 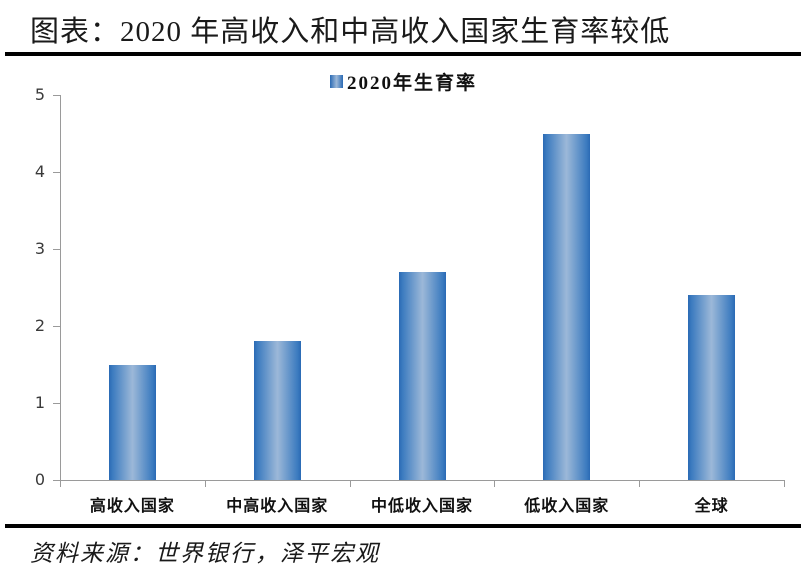 What do you see at coordinates (39, 171) in the screenshot?
I see `y-axis-tick-label: 4` at bounding box center [39, 171].